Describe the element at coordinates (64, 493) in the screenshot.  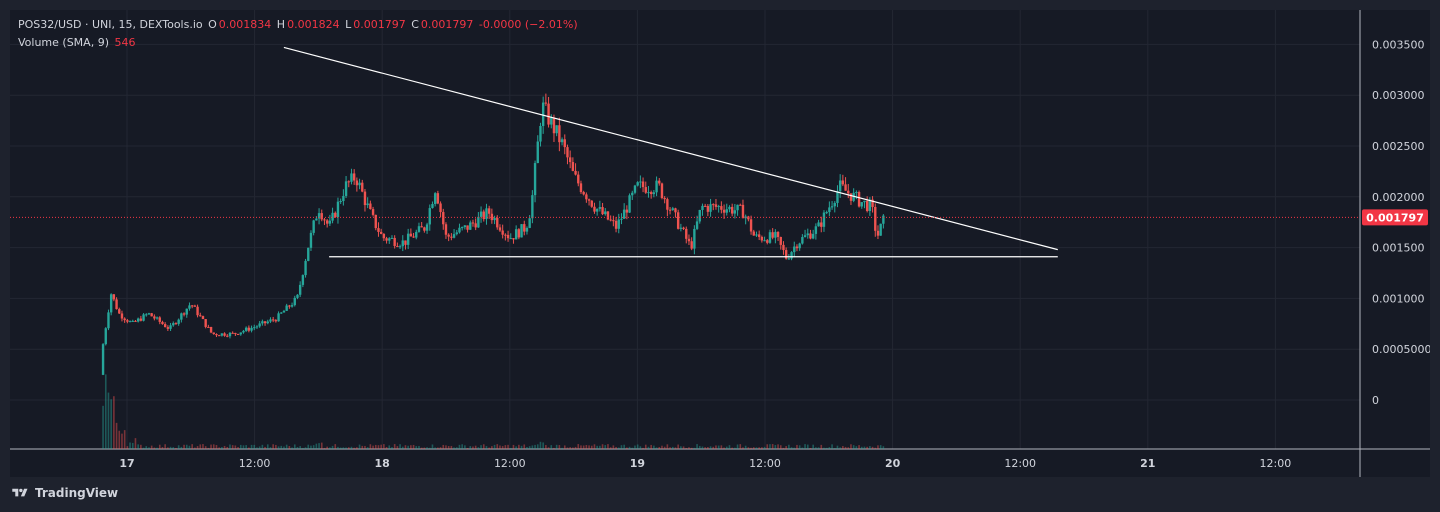
I see `tradingview-logo: TradingView` at that location.